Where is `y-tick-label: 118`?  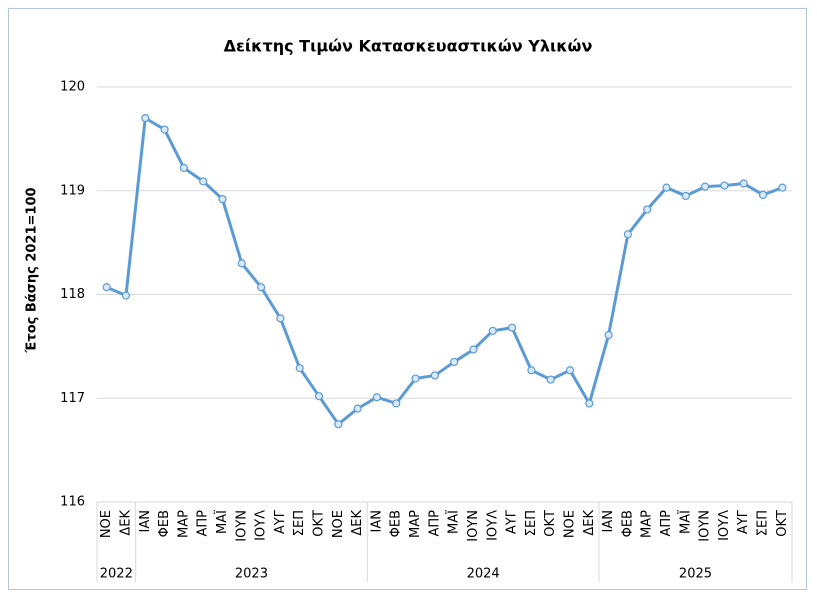
y-tick-label: 118 is located at coordinates (72, 294).